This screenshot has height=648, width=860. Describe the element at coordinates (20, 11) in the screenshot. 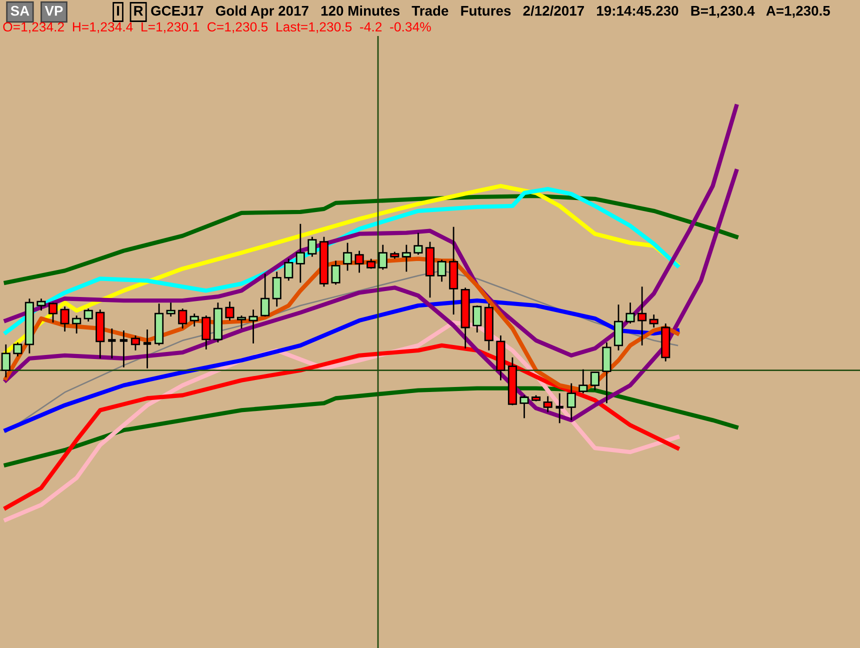

I see `text: SA` at that location.